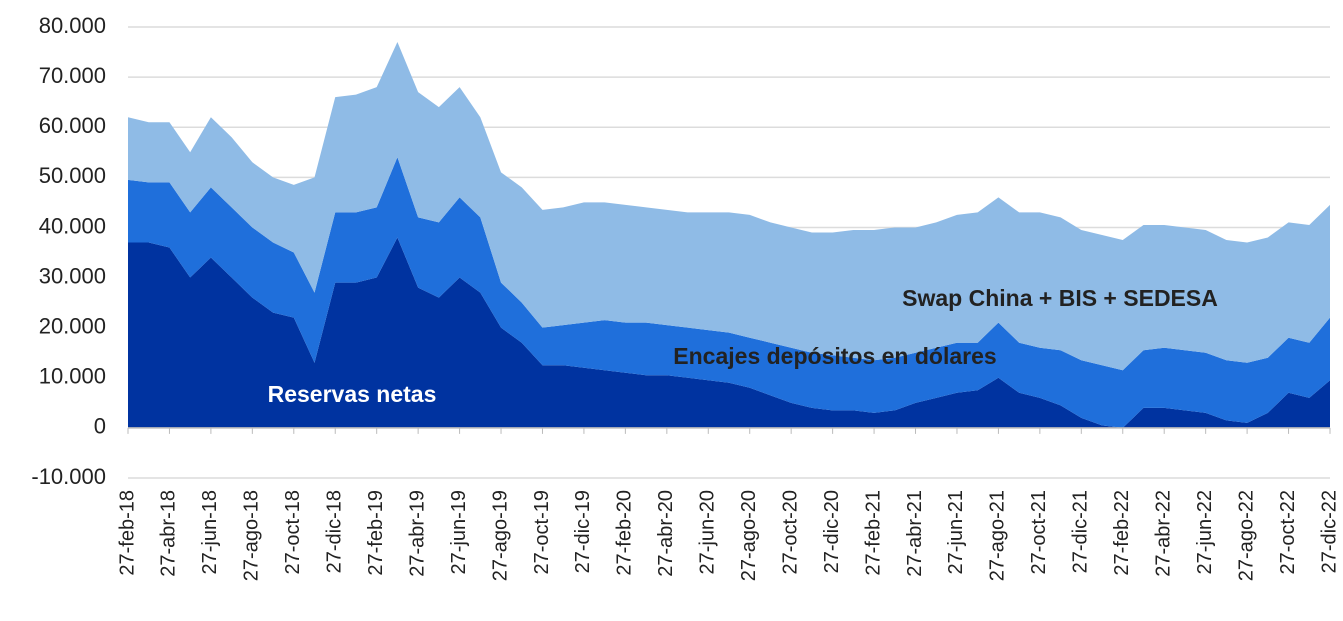 This screenshot has width=1343, height=621. I want to click on x-tick-label: 27-abr-22, so click(1163, 533).